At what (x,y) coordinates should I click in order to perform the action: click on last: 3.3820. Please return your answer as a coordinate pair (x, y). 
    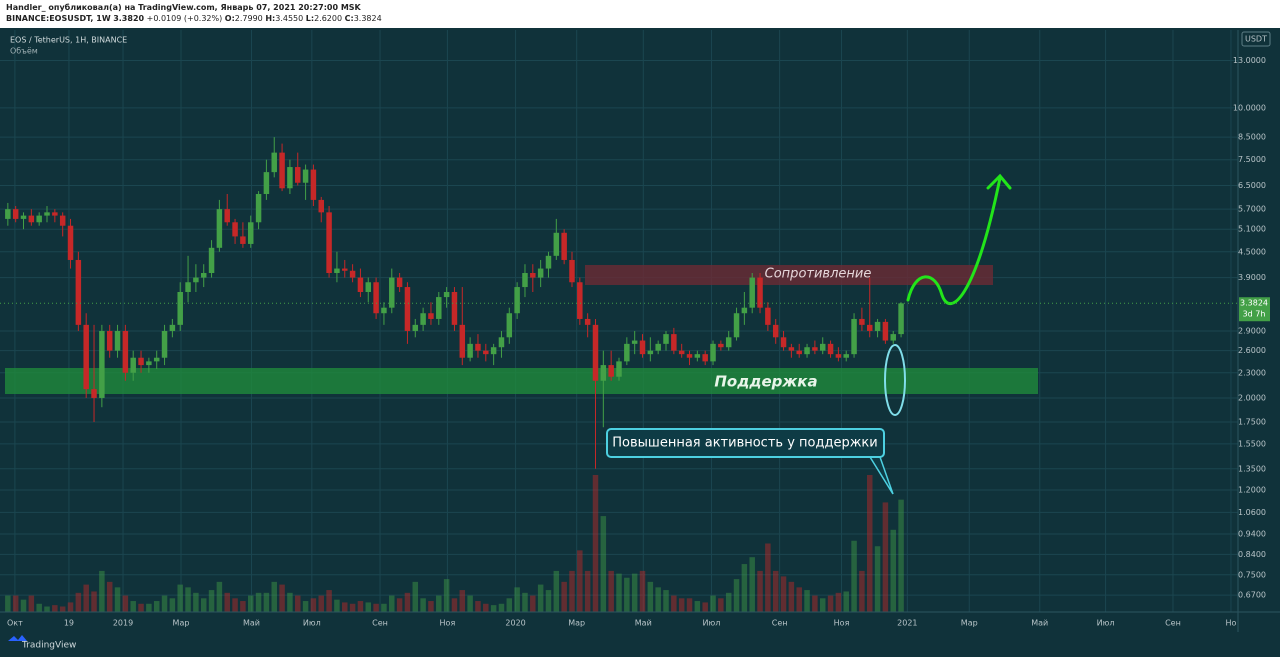
    Looking at the image, I should click on (129, 18).